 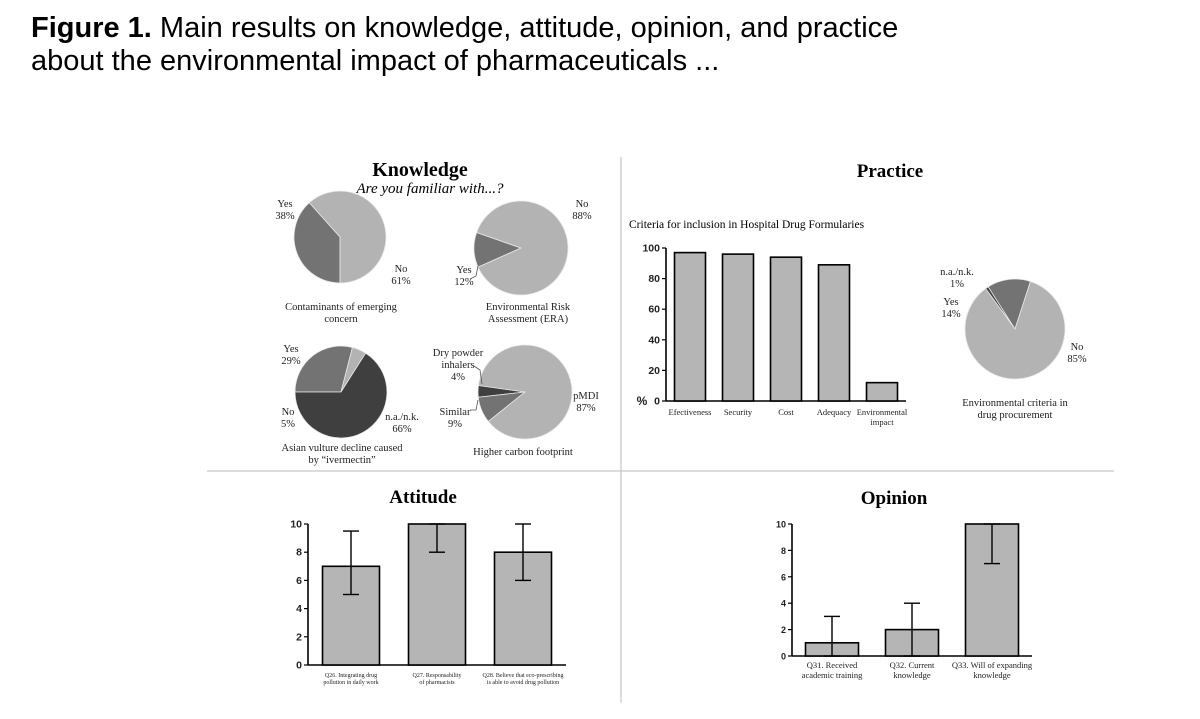 I want to click on pie-value: 87%, so click(x=586, y=408).